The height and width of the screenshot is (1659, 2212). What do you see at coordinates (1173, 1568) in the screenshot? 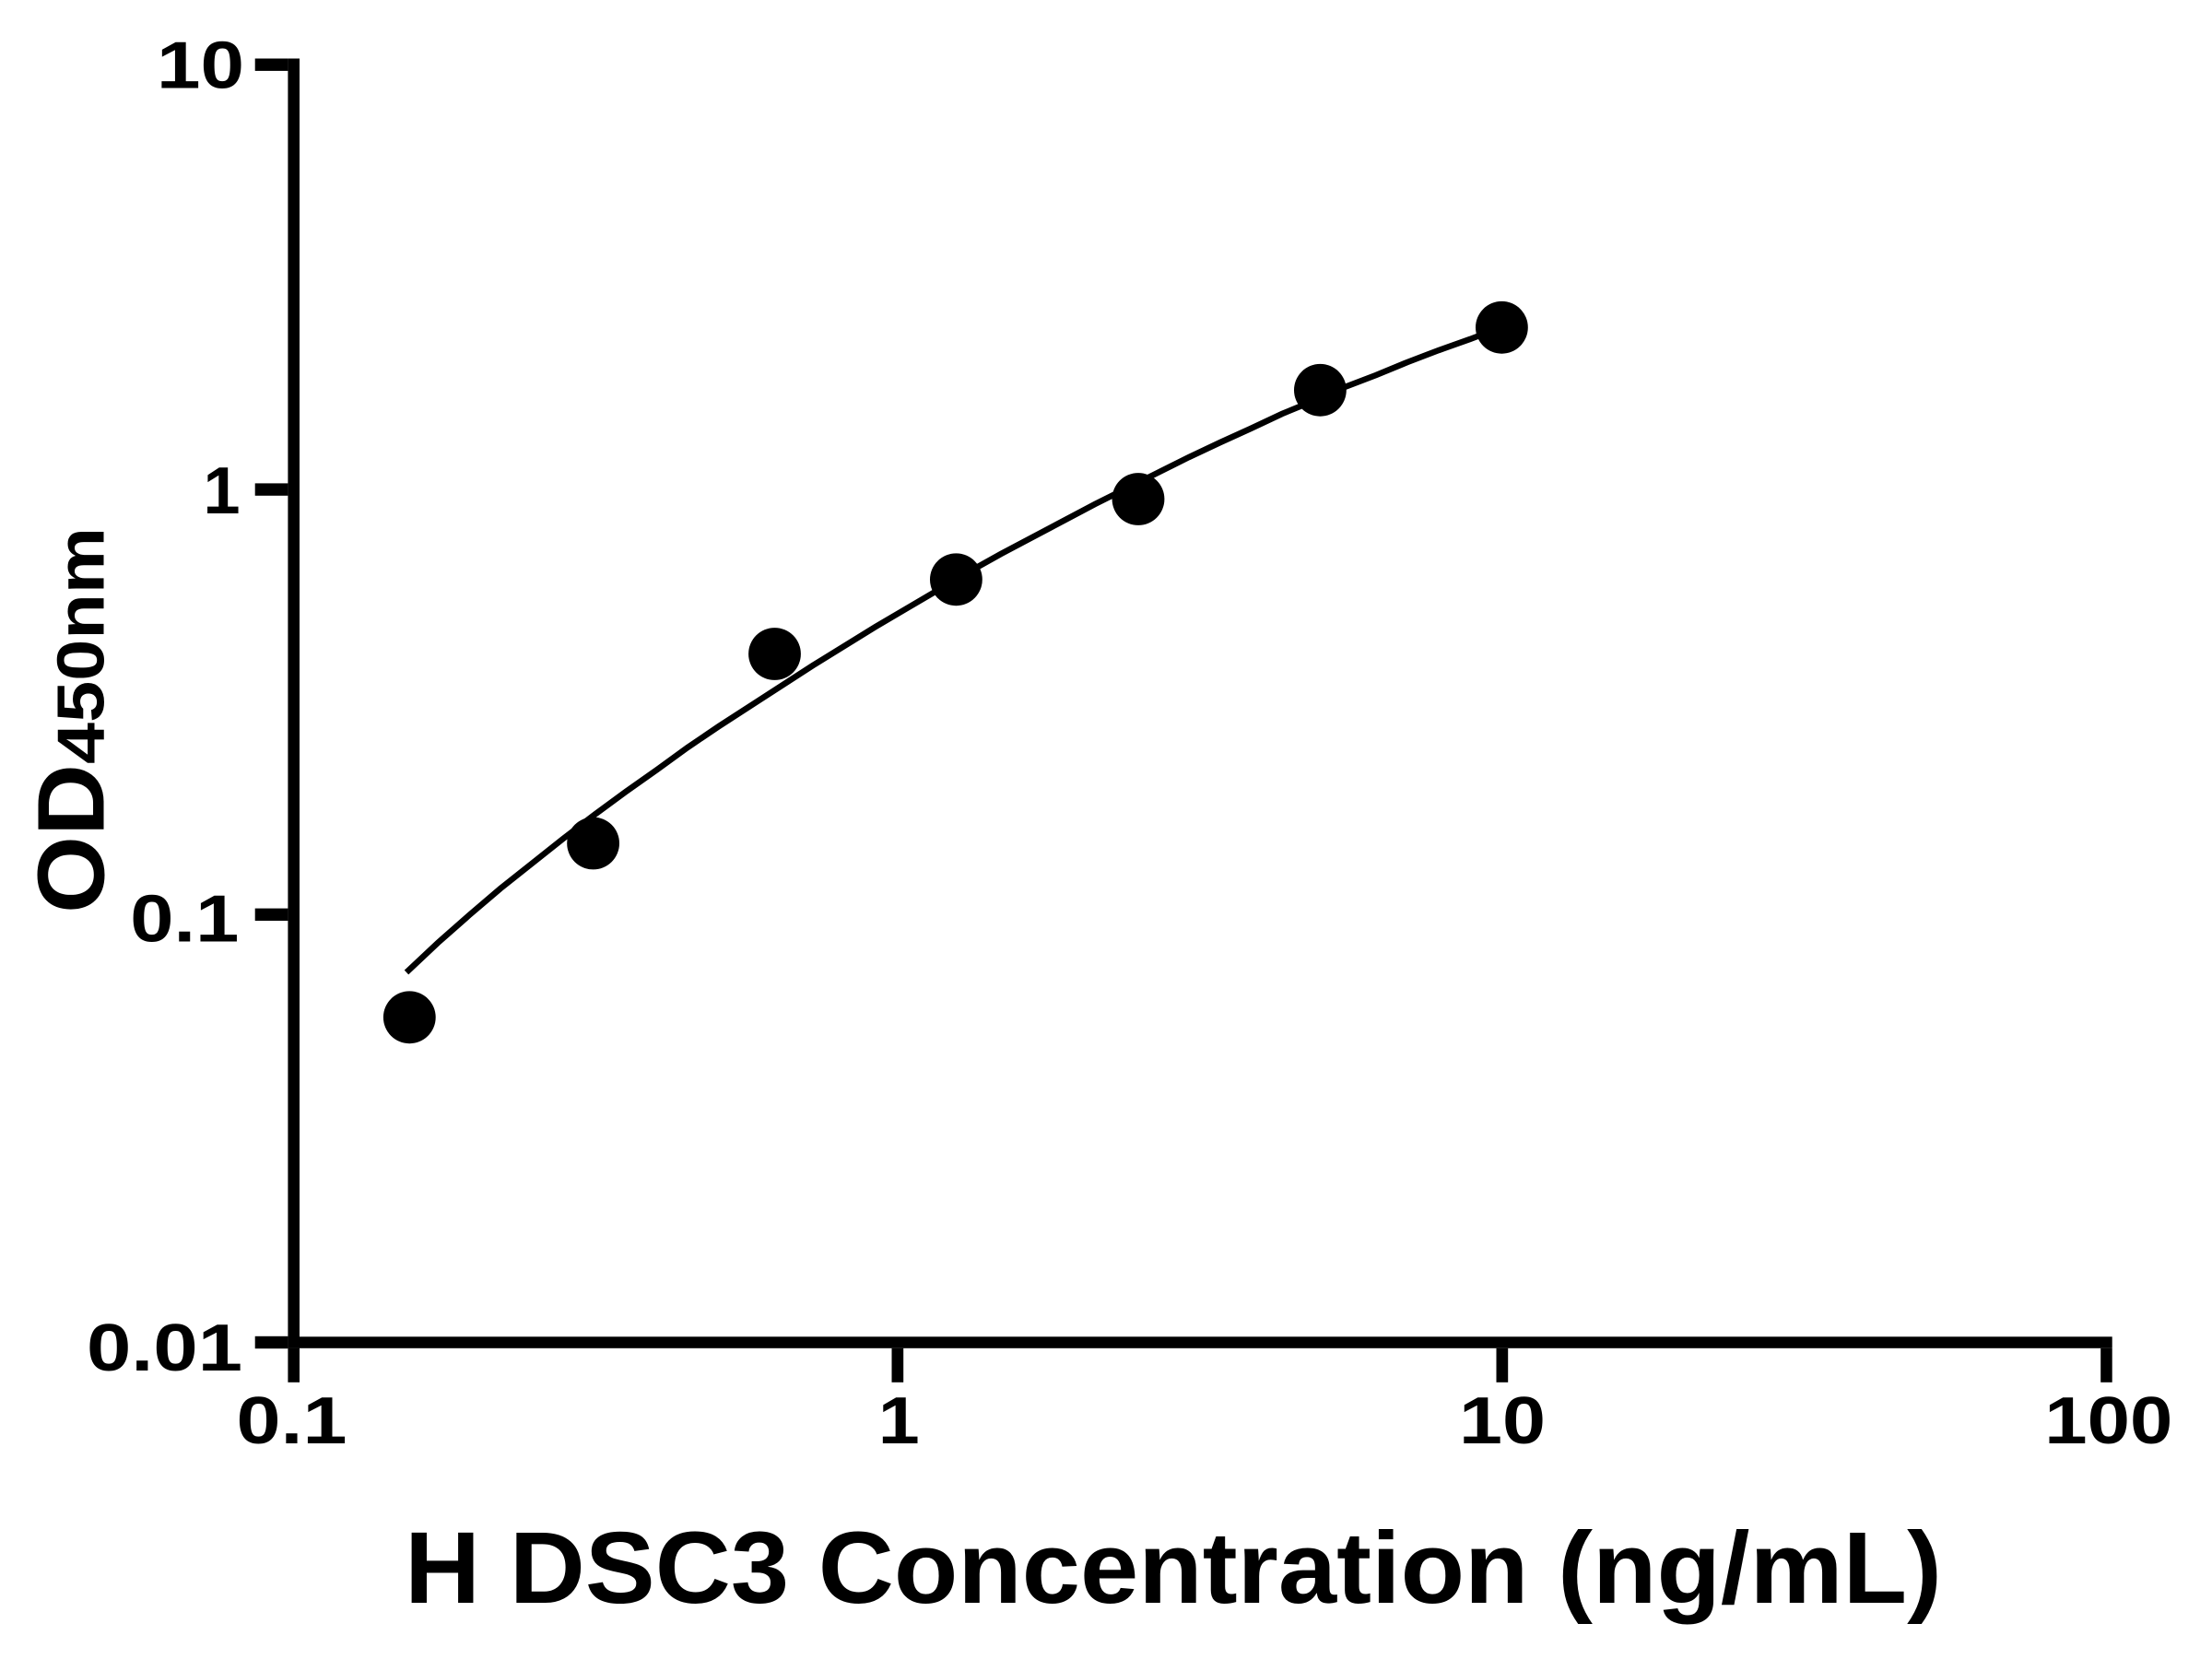
I see `svg-text: H DSC3 Concentration (ng/mL)` at bounding box center [1173, 1568].